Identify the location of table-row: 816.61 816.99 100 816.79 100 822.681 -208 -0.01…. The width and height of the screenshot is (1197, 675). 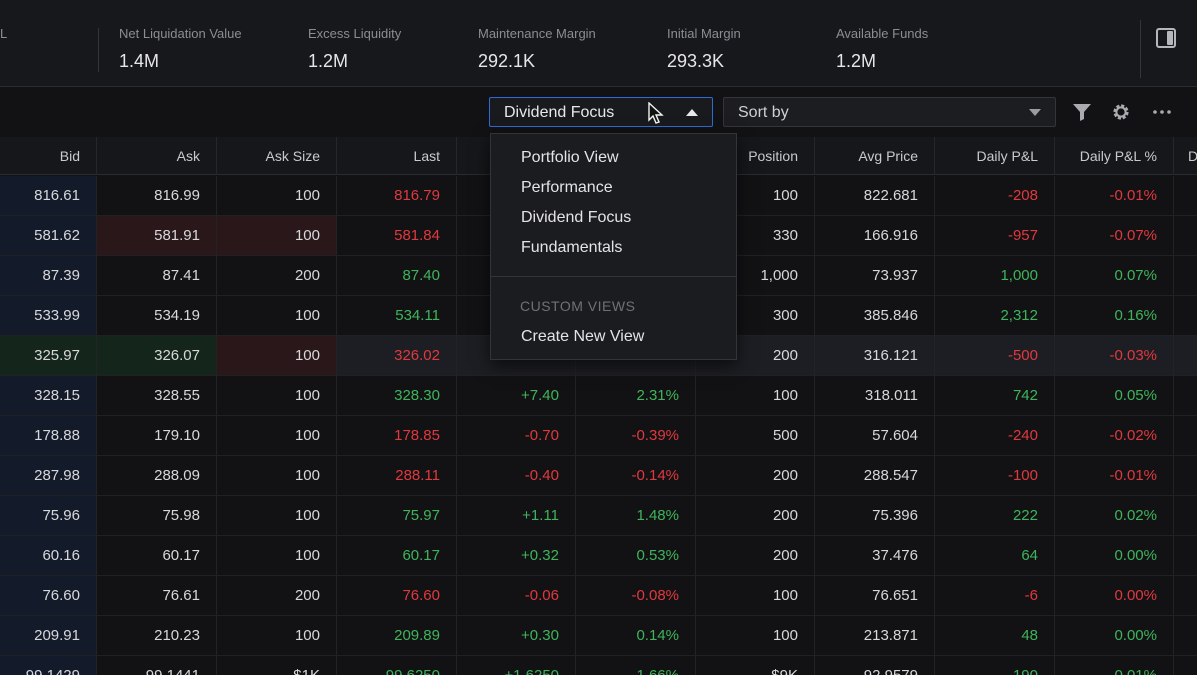
(598, 196).